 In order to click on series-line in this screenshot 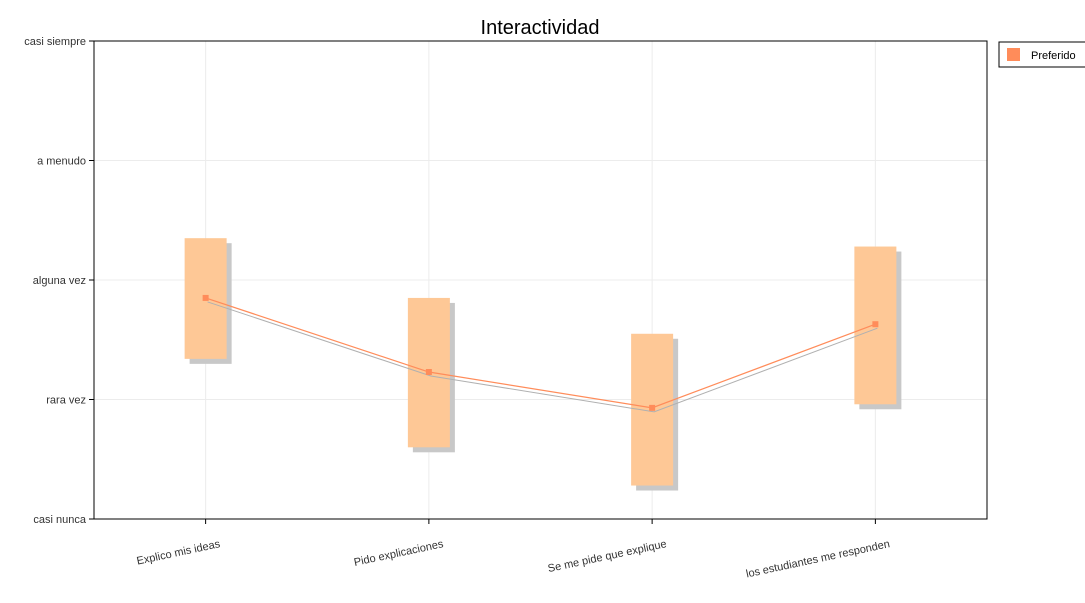, I will do `click(540, 353)`.